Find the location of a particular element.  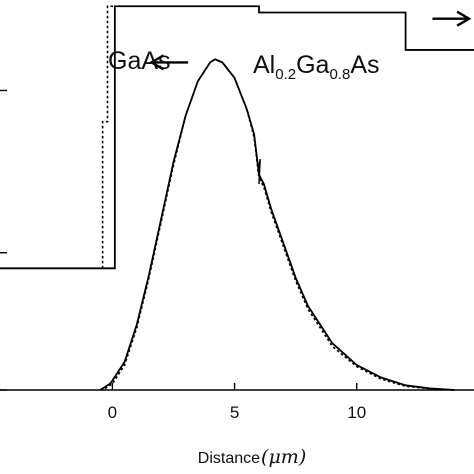

arrow-right-head is located at coordinates (464, 18).